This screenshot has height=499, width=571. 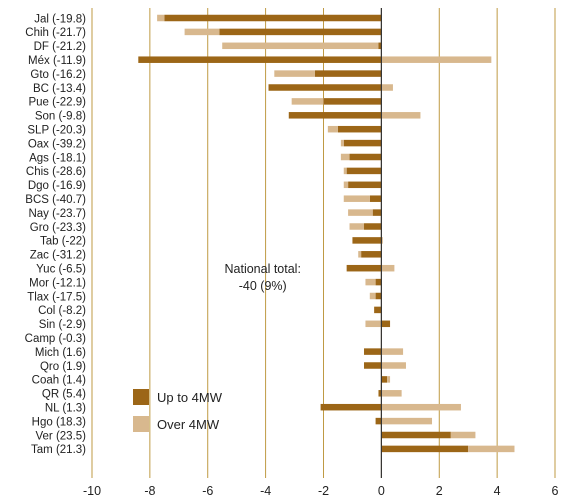 I want to click on category-label: Chis (-28.6), so click(x=56, y=172).